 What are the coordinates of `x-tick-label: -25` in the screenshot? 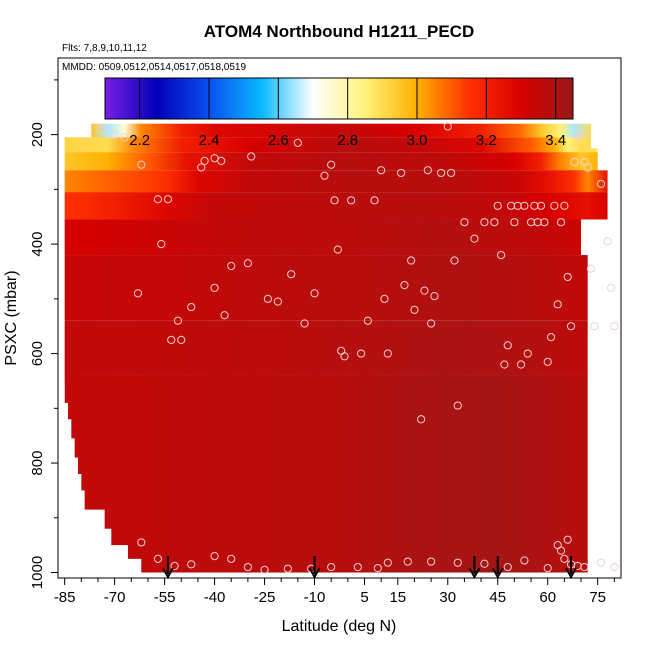 It's located at (265, 597).